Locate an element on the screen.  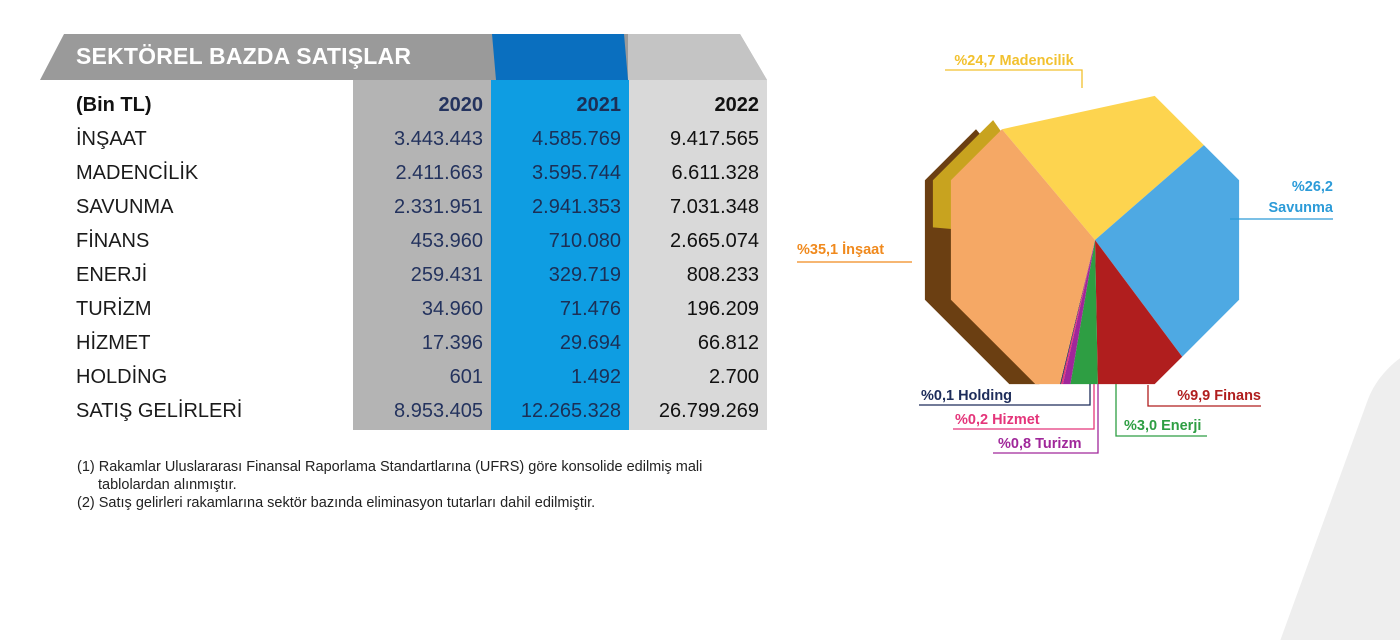
value-2022: 2.665.074 is located at coordinates (714, 241).